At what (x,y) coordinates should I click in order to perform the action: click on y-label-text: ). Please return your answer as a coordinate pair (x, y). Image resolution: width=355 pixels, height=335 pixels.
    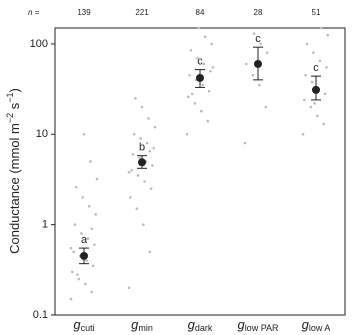
    Looking at the image, I should click on (14, 90).